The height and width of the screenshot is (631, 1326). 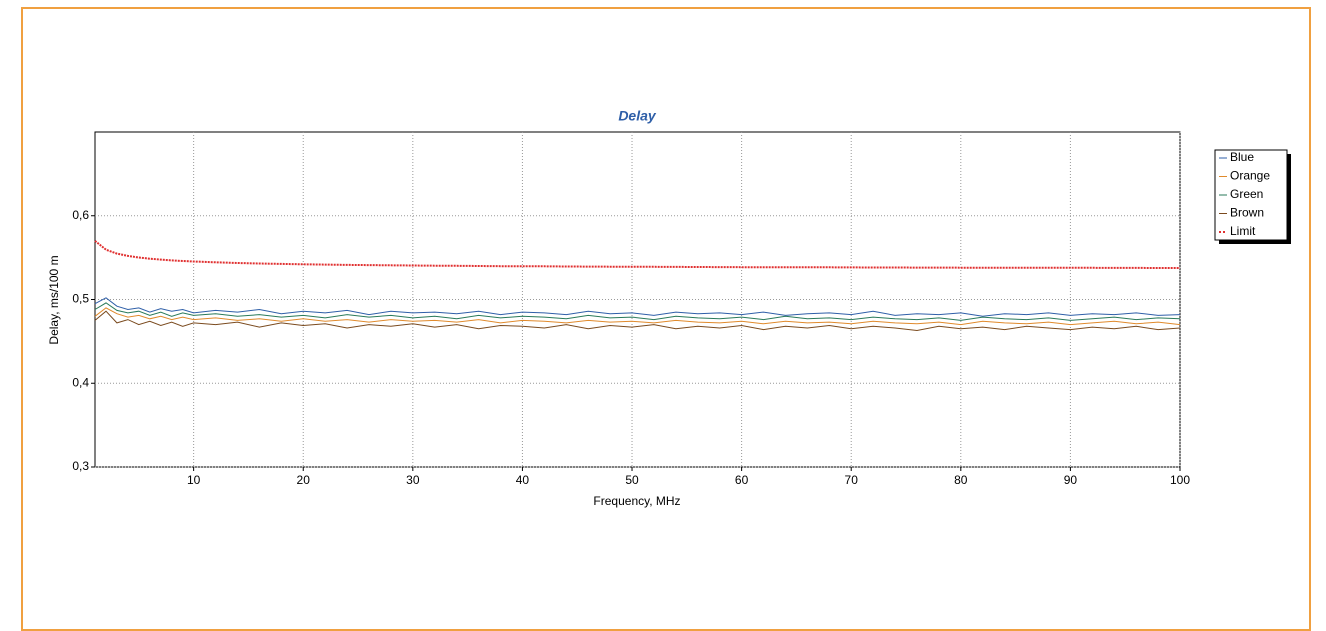 What do you see at coordinates (742, 480) in the screenshot?
I see `x-tick-label: 60` at bounding box center [742, 480].